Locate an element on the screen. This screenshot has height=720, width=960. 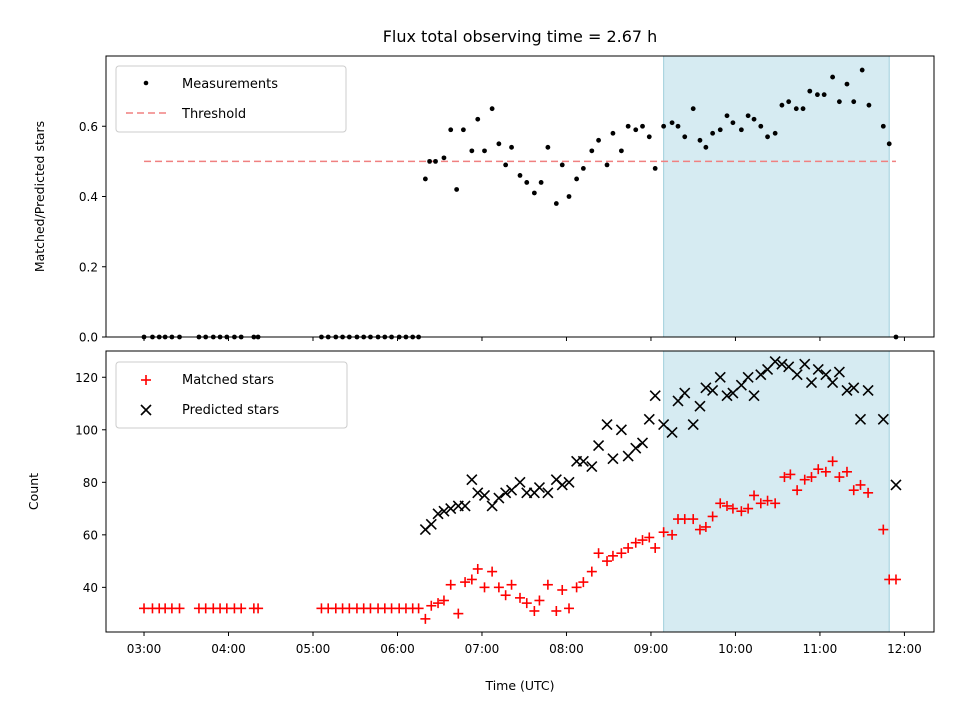
bottom-x-tick-label: 06:00 is located at coordinates (397, 649).